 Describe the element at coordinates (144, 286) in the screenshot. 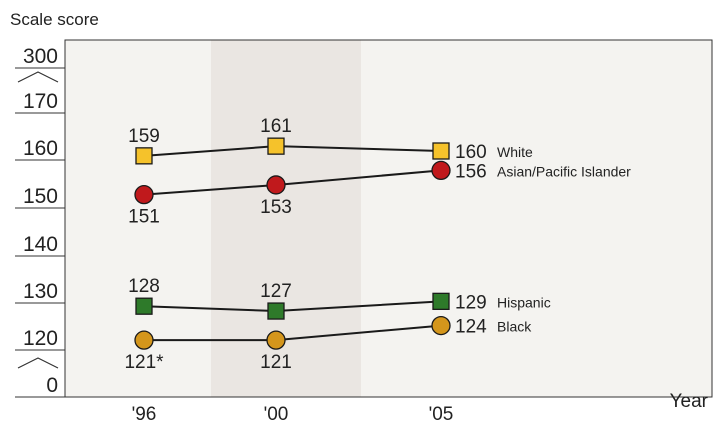

I see `data-label-hispanic-1: 128` at that location.